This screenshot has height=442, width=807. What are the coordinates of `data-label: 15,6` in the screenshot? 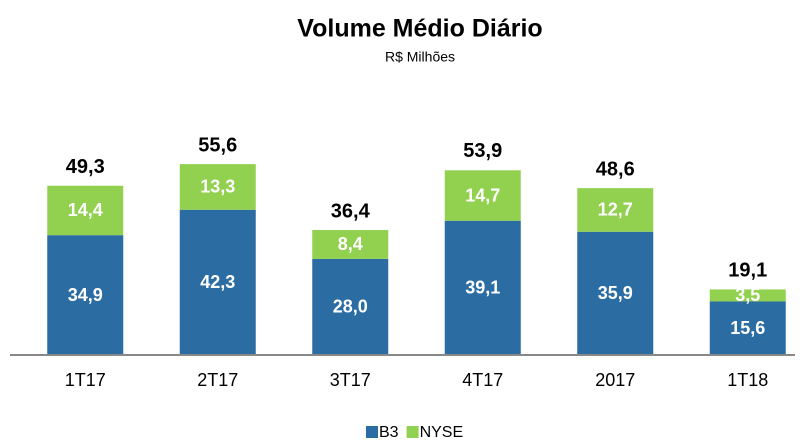 It's located at (747, 328).